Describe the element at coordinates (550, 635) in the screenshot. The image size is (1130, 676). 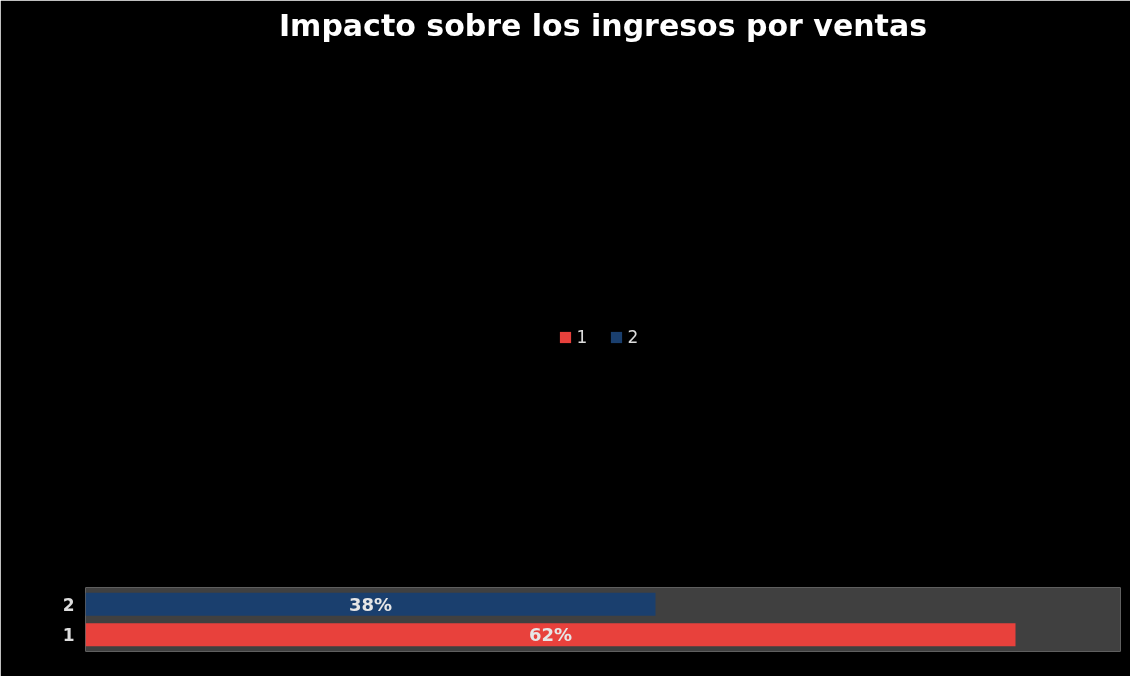
I see `data-label: 62%` at that location.